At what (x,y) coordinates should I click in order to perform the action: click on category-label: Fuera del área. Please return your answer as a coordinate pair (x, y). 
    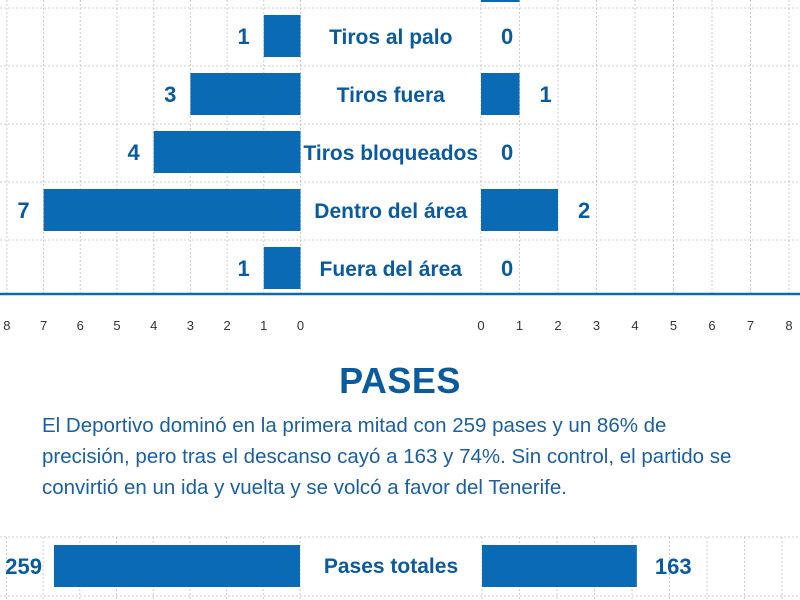
    Looking at the image, I should click on (391, 269).